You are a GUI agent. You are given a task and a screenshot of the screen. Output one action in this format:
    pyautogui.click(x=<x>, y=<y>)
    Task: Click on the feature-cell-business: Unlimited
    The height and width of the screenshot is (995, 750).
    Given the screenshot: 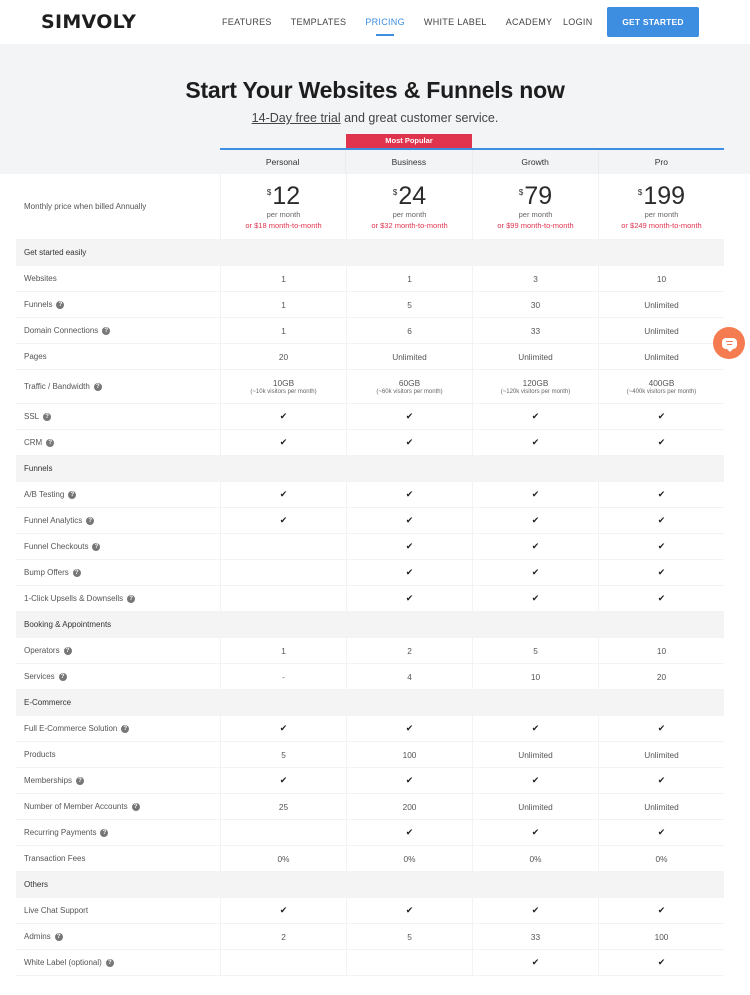 What is the action you would take?
    pyautogui.click(x=409, y=356)
    